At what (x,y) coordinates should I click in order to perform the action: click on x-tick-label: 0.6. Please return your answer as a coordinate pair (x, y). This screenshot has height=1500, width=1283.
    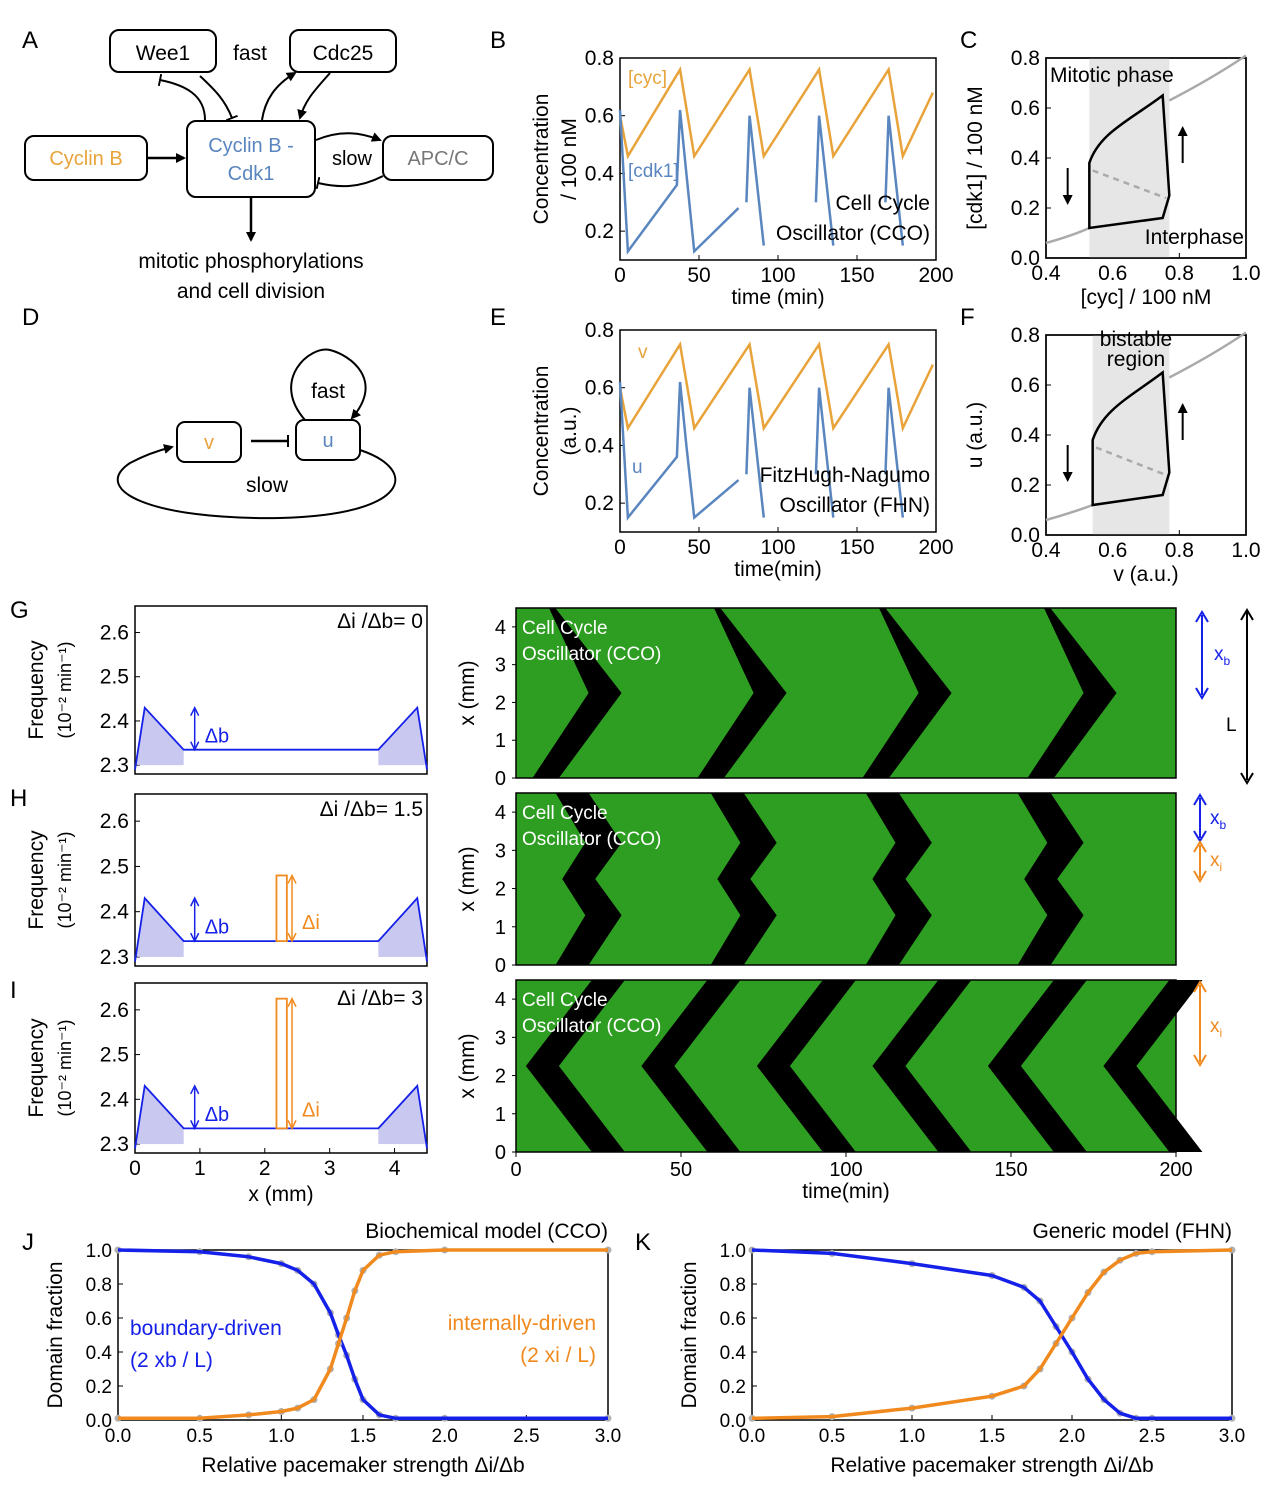
    Looking at the image, I should click on (1112, 550).